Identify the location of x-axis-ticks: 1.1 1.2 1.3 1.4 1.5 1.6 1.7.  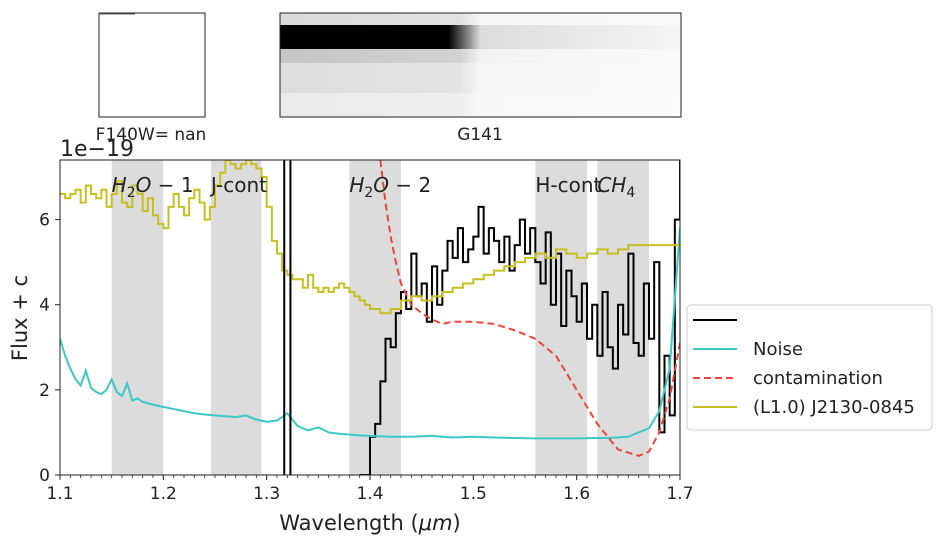
(370, 489).